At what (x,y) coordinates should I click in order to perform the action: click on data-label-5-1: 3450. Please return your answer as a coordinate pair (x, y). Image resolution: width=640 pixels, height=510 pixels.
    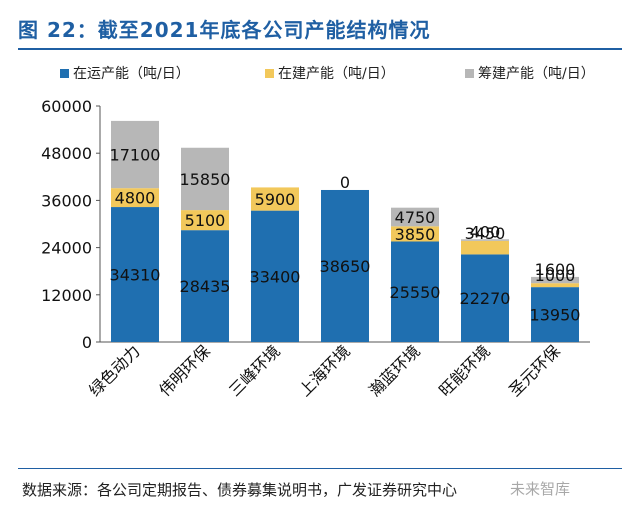
    Looking at the image, I should click on (485, 233).